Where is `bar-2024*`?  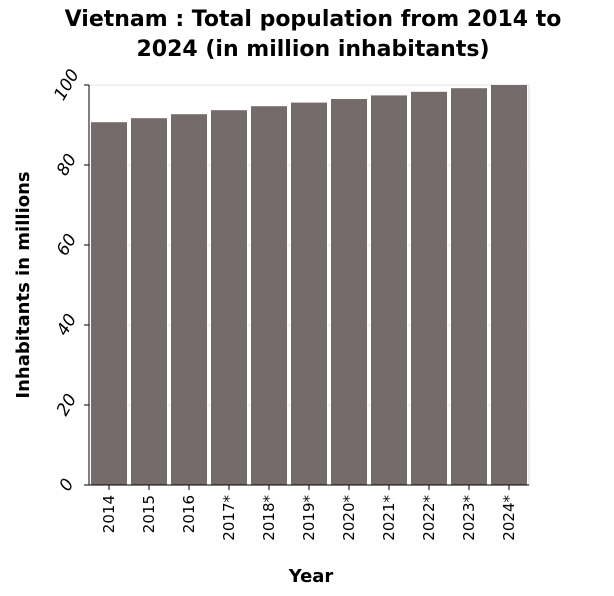
bar-2024* is located at coordinates (509, 285).